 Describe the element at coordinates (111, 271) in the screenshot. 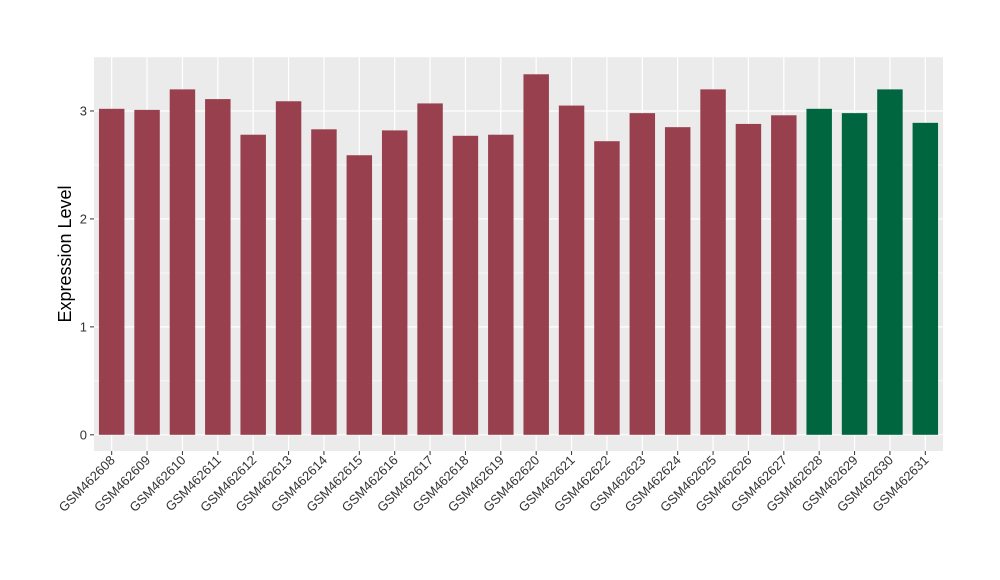

I see `bar-GSM462608` at that location.